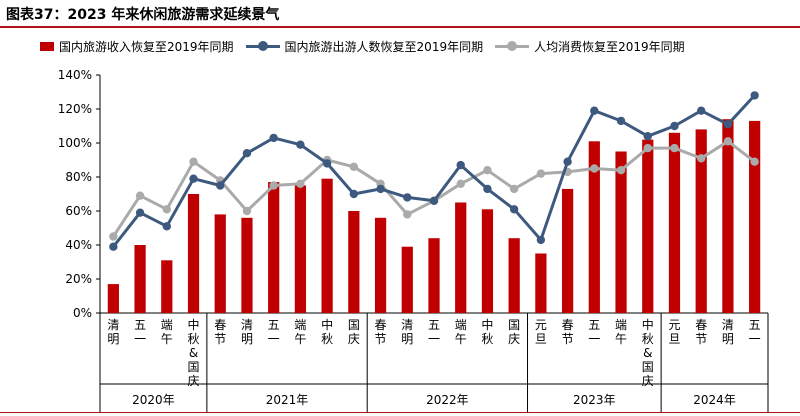  What do you see at coordinates (512, 46) in the screenshot?
I see `legend-swatch-spend` at bounding box center [512, 46].